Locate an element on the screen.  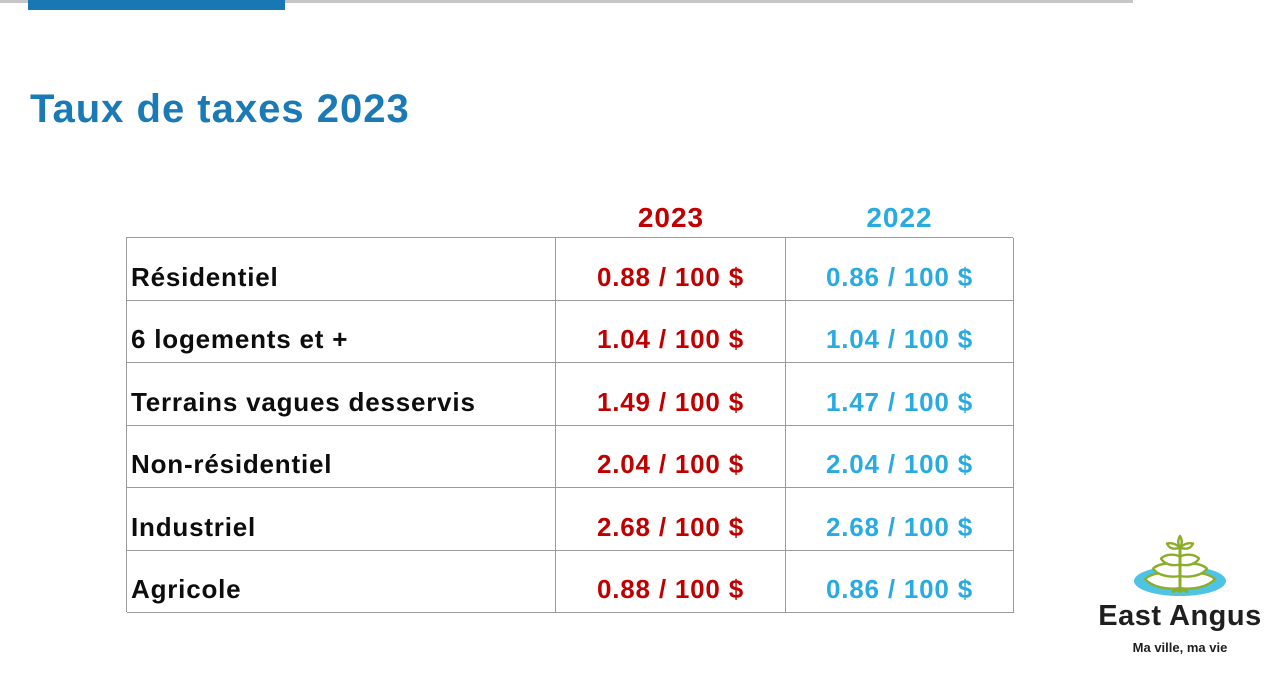
row-label: Industriel is located at coordinates (341, 519).